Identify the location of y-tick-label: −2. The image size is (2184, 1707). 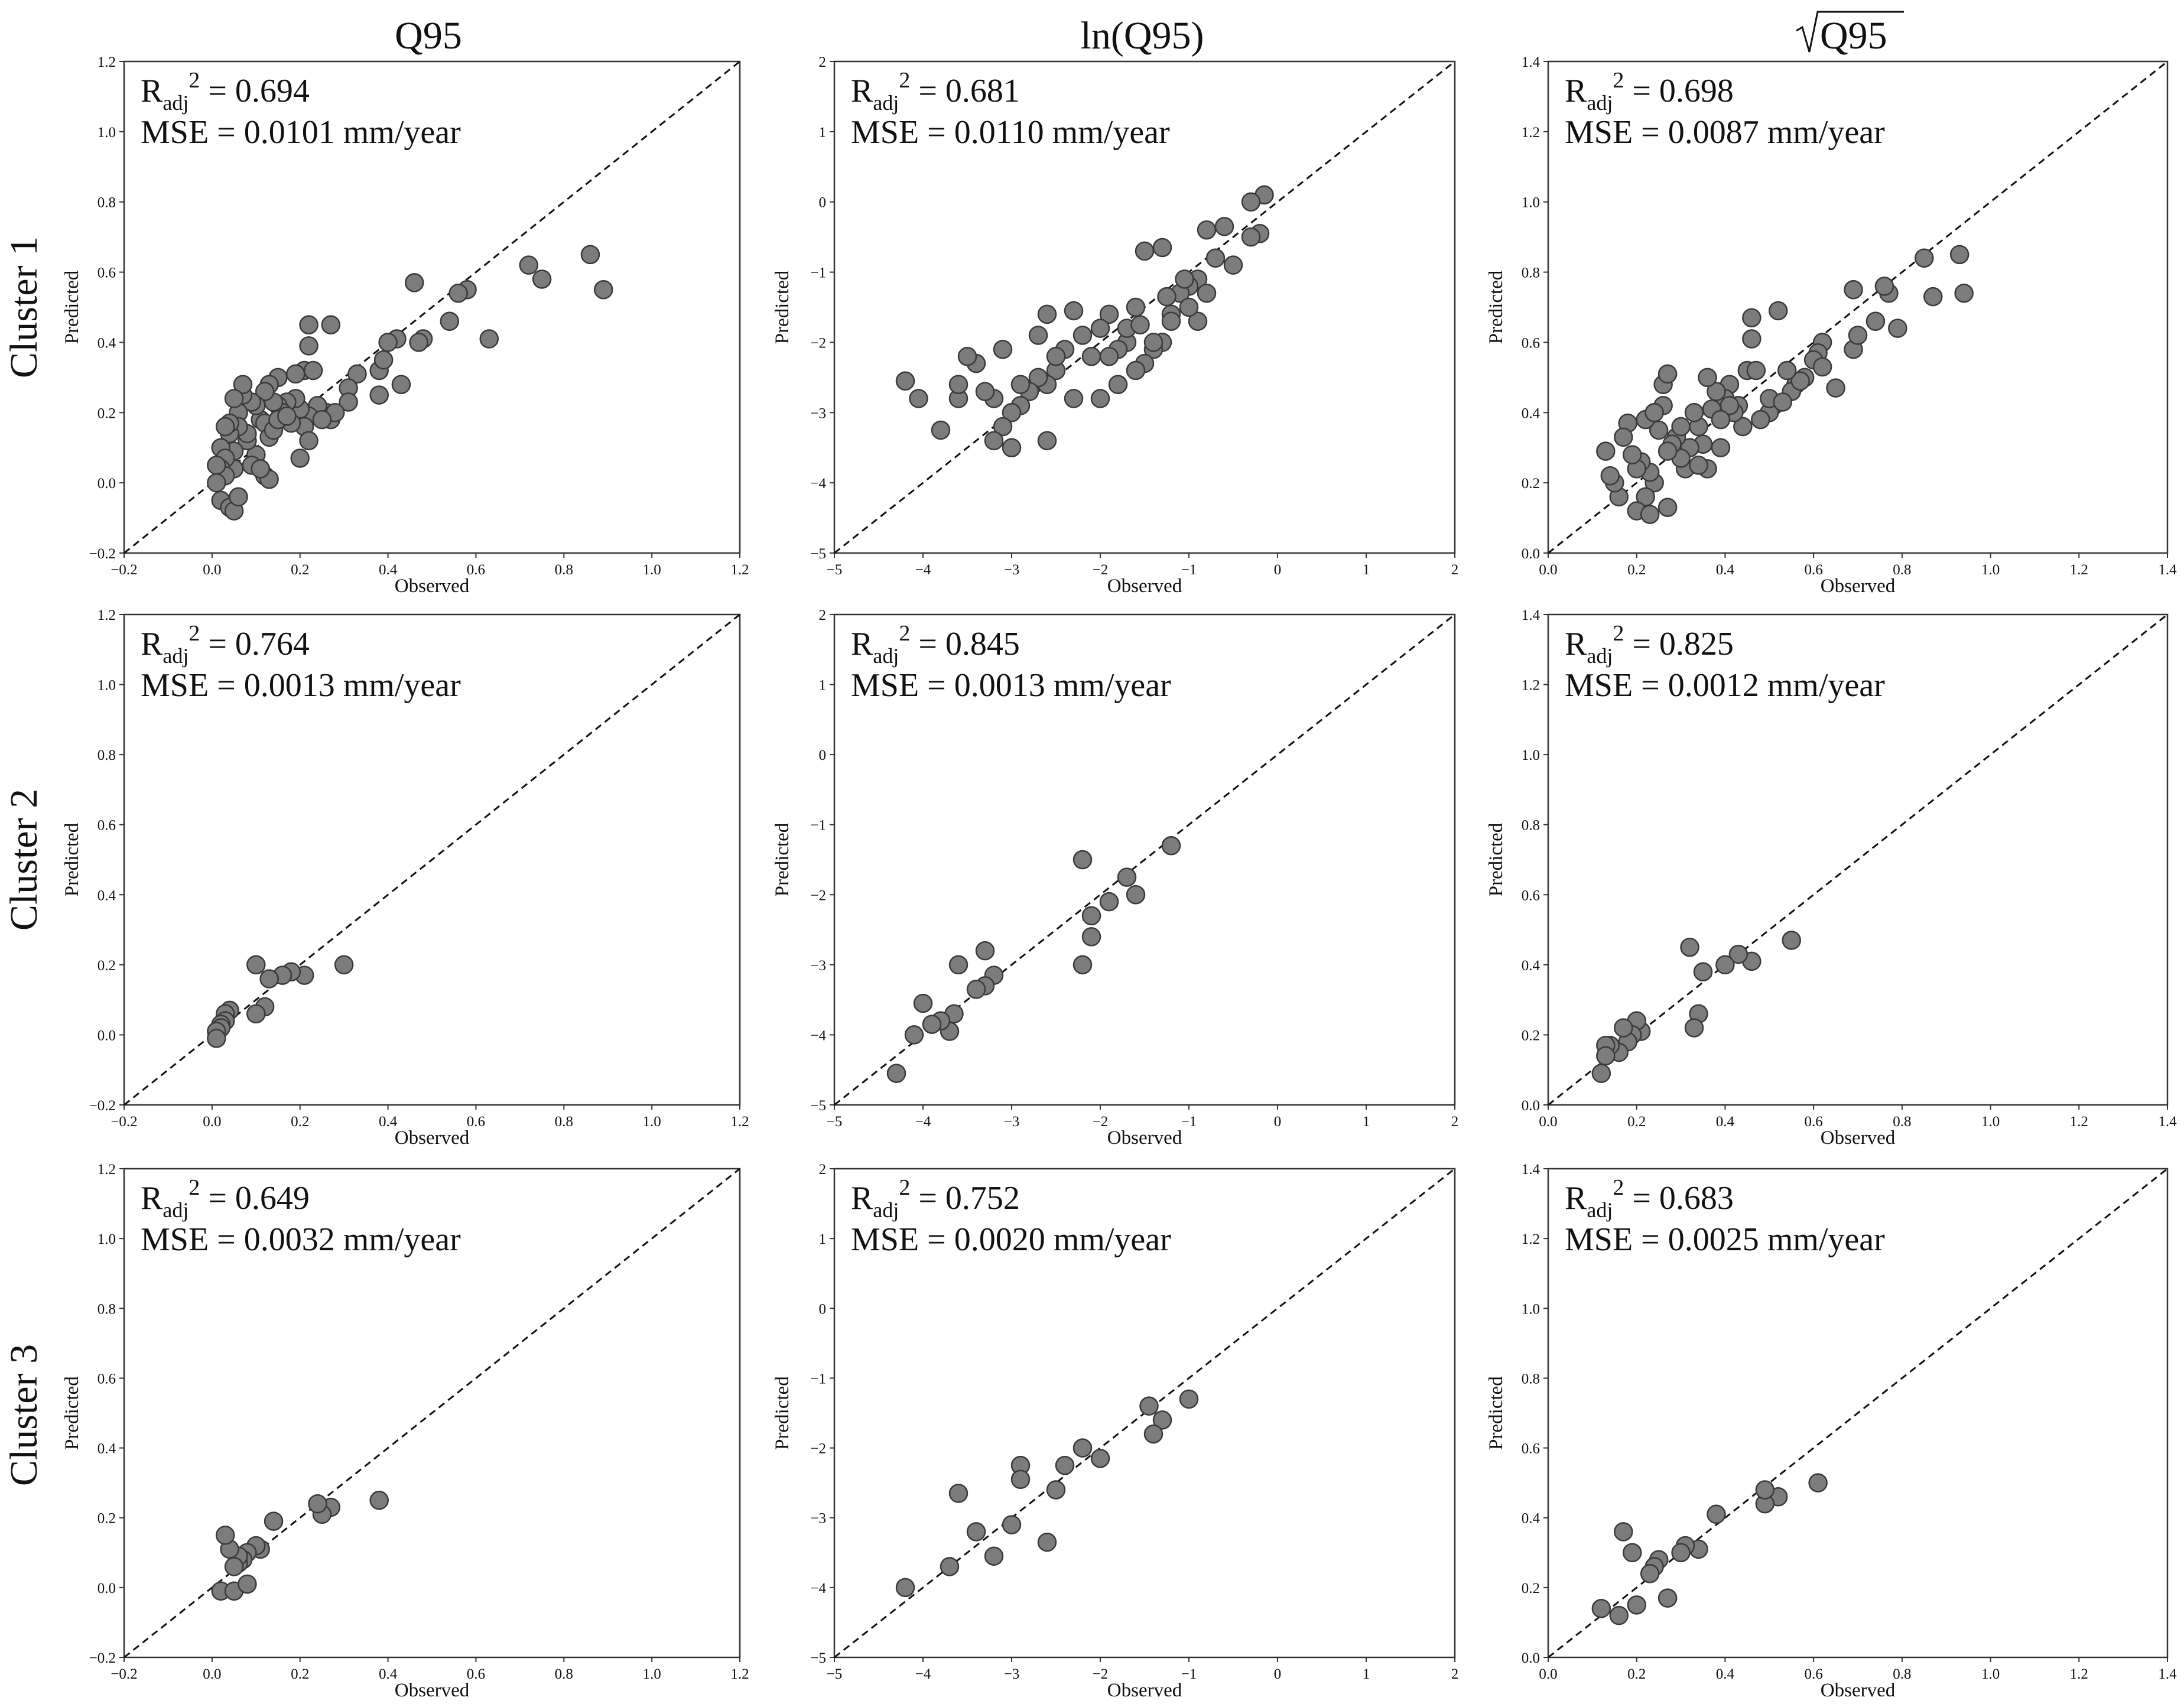
(818, 1449).